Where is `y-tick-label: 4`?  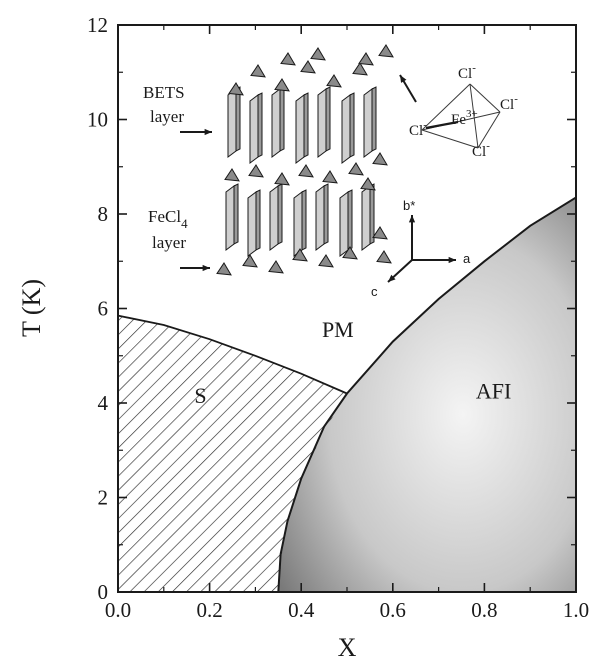
y-tick-label: 4 is located at coordinates (103, 403).